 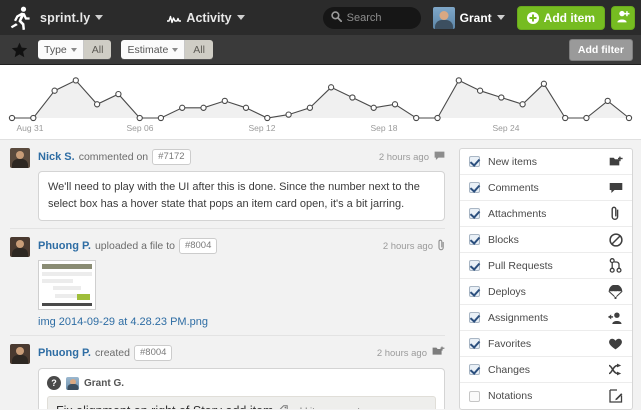 I want to click on checkbox-deploys, so click(x=474, y=291).